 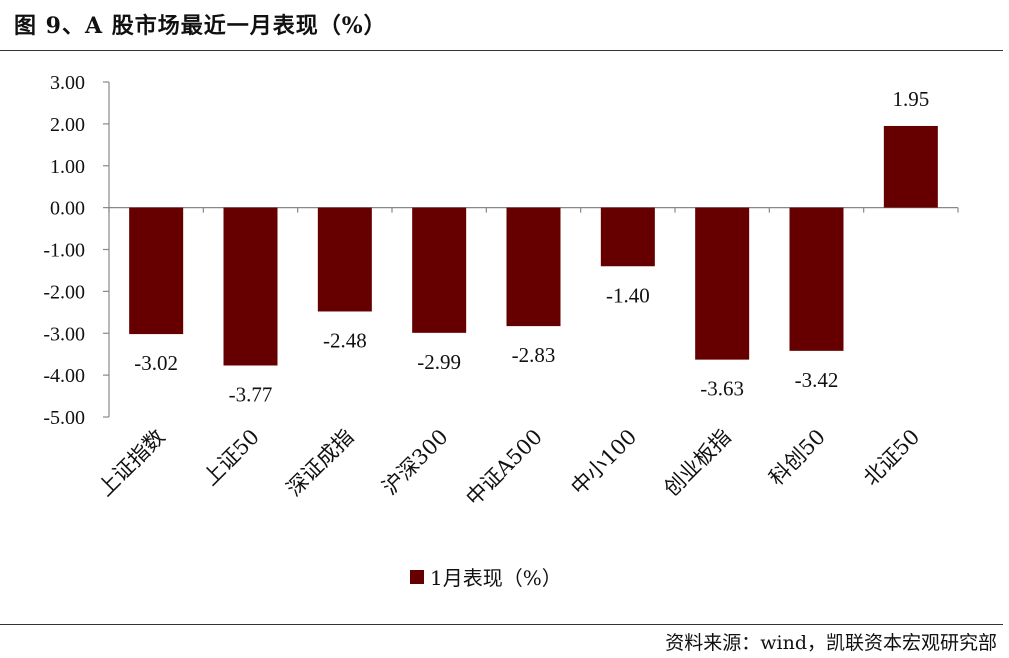 I want to click on category-labels: 上证指数 上证50 深证成指 沪深300 中证A500 中小100 创业板指 科创50 北证50, so click(x=508, y=468).